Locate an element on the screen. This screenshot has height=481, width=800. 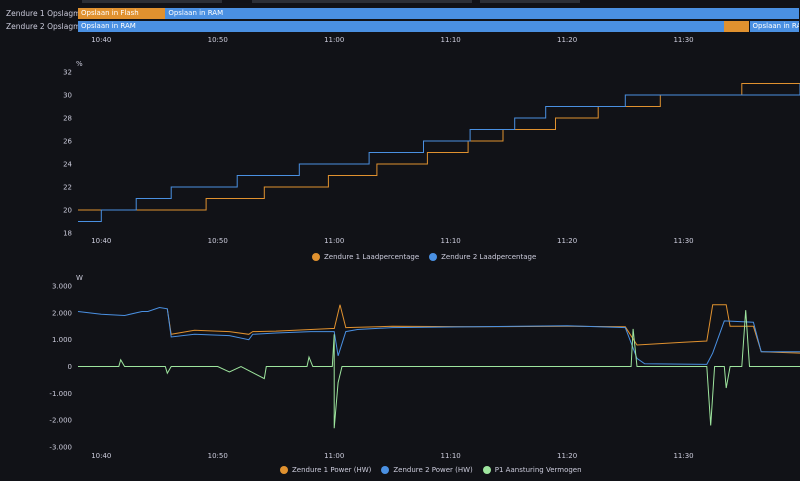
legend-item: P1 Aansturing Vermogen is located at coordinates (532, 470).